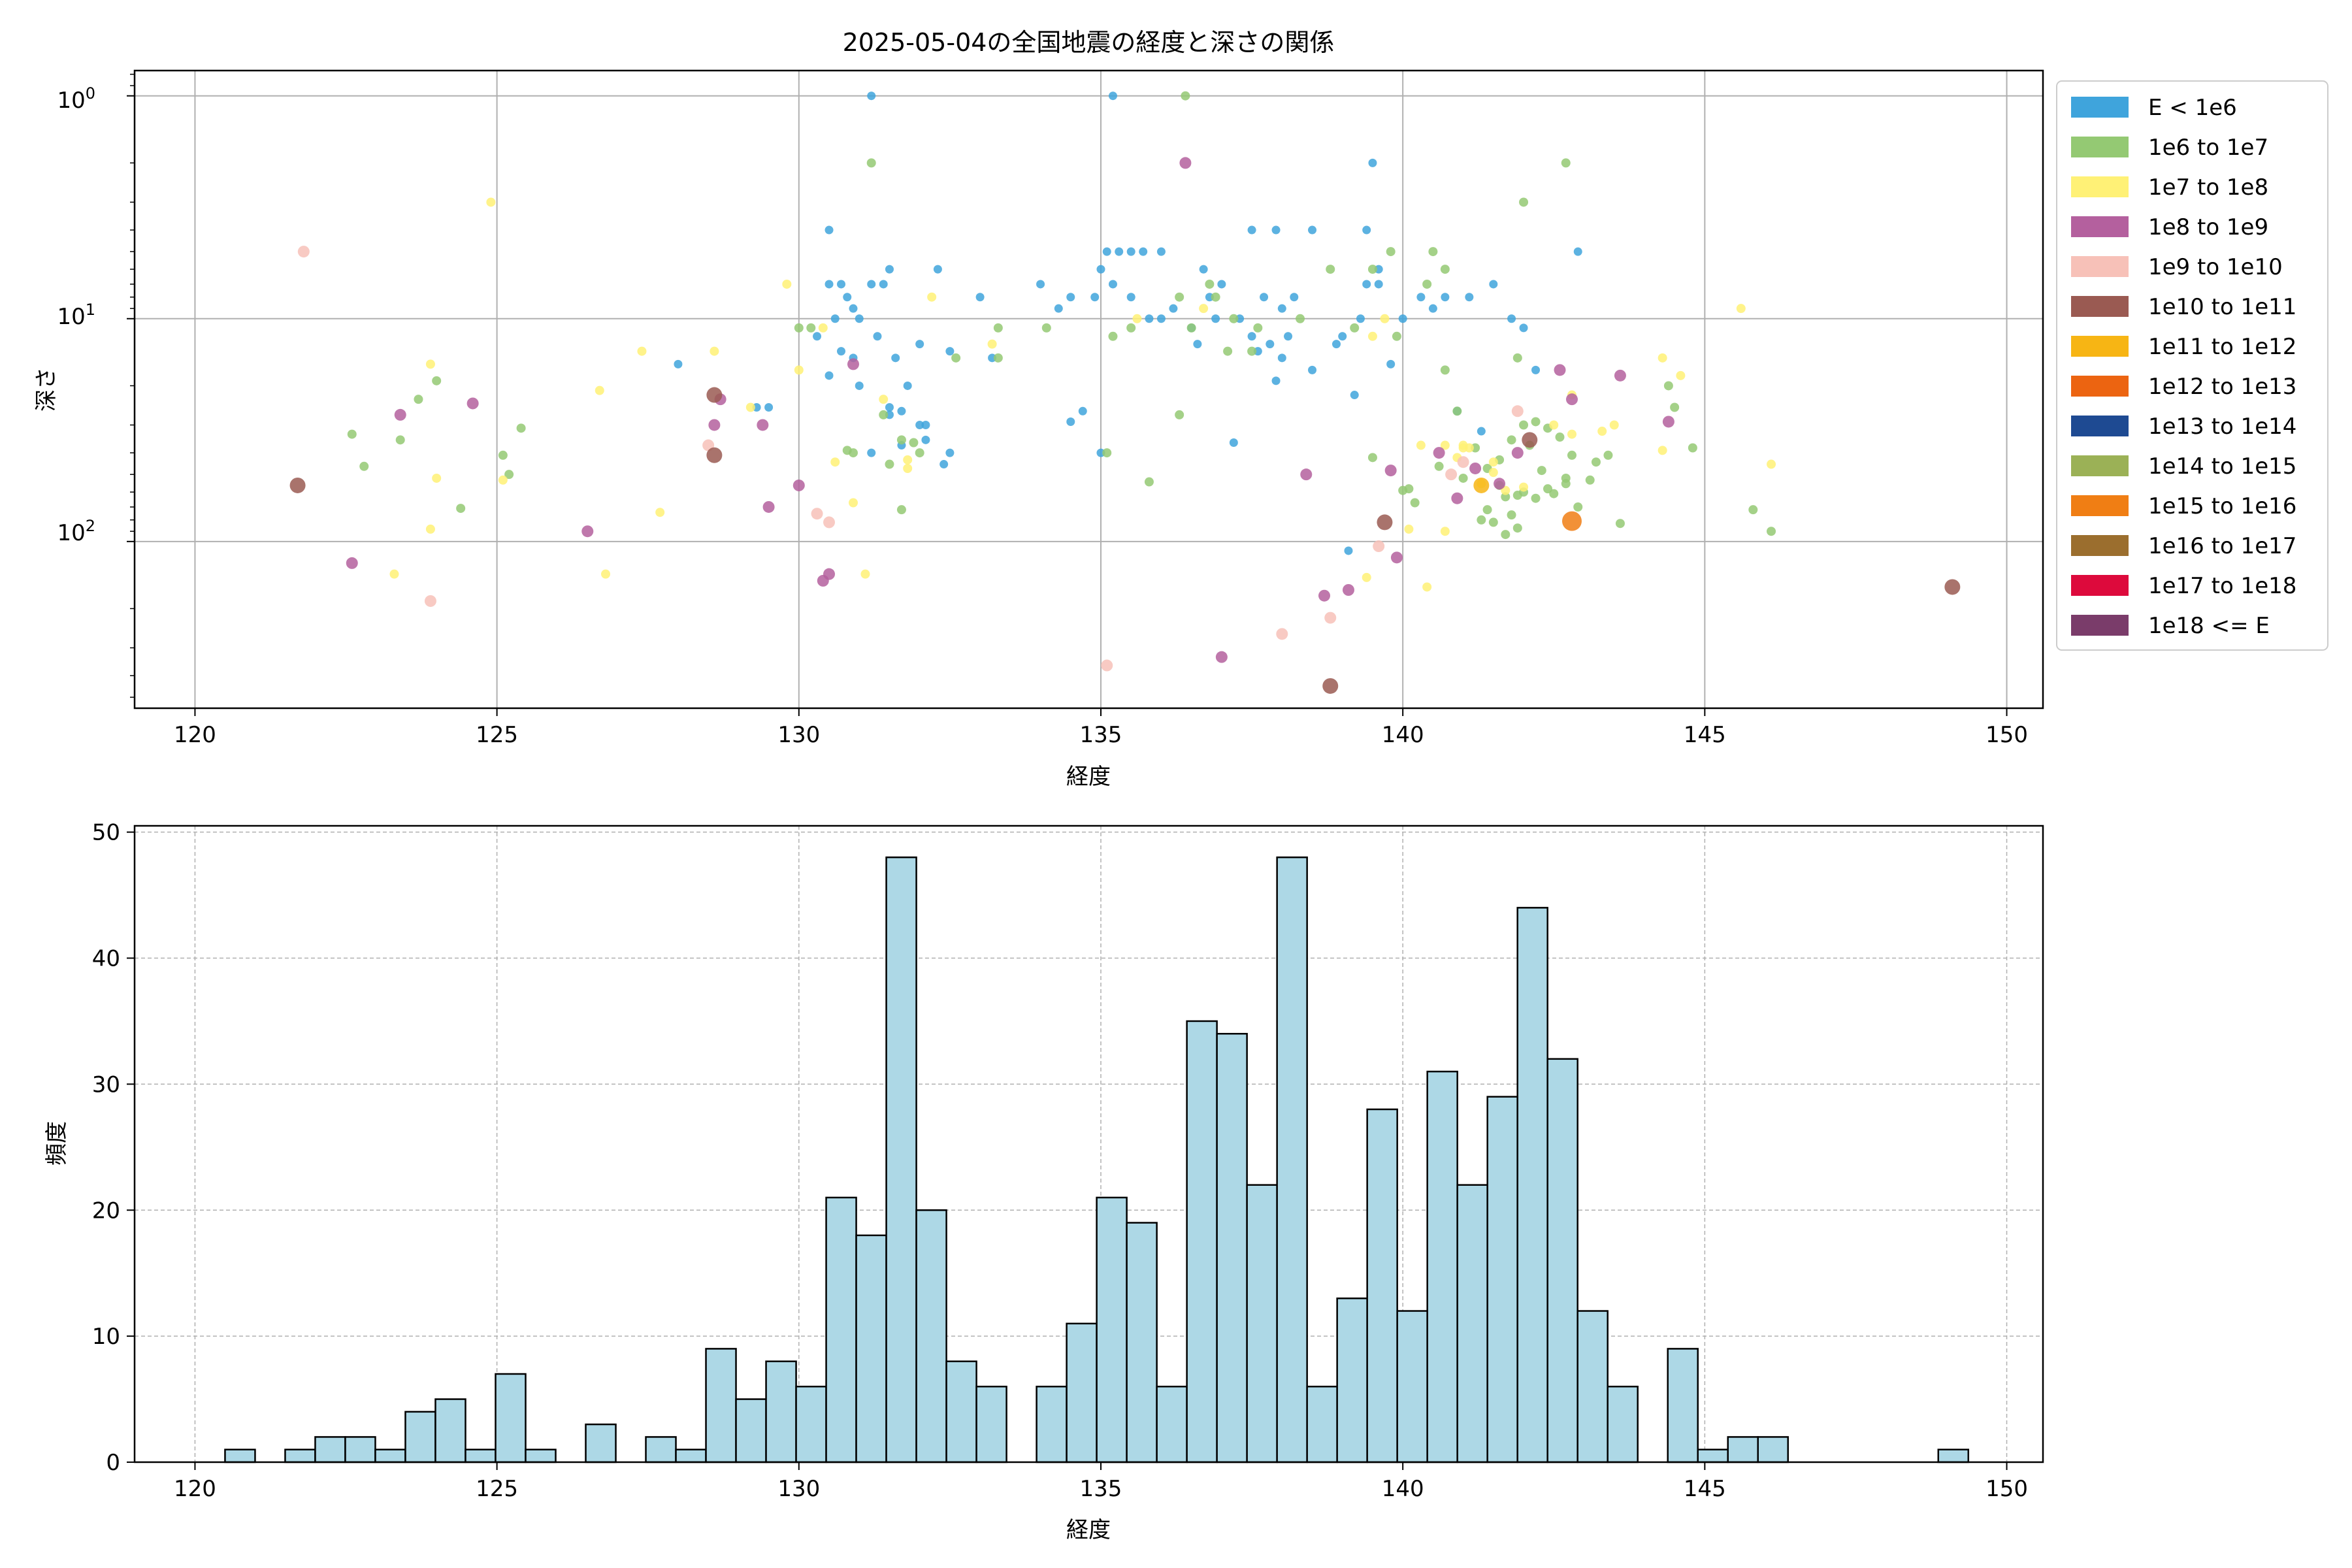  Describe the element at coordinates (2222, 546) in the screenshot. I see `legend-label: 1e16 to 1e17` at that location.